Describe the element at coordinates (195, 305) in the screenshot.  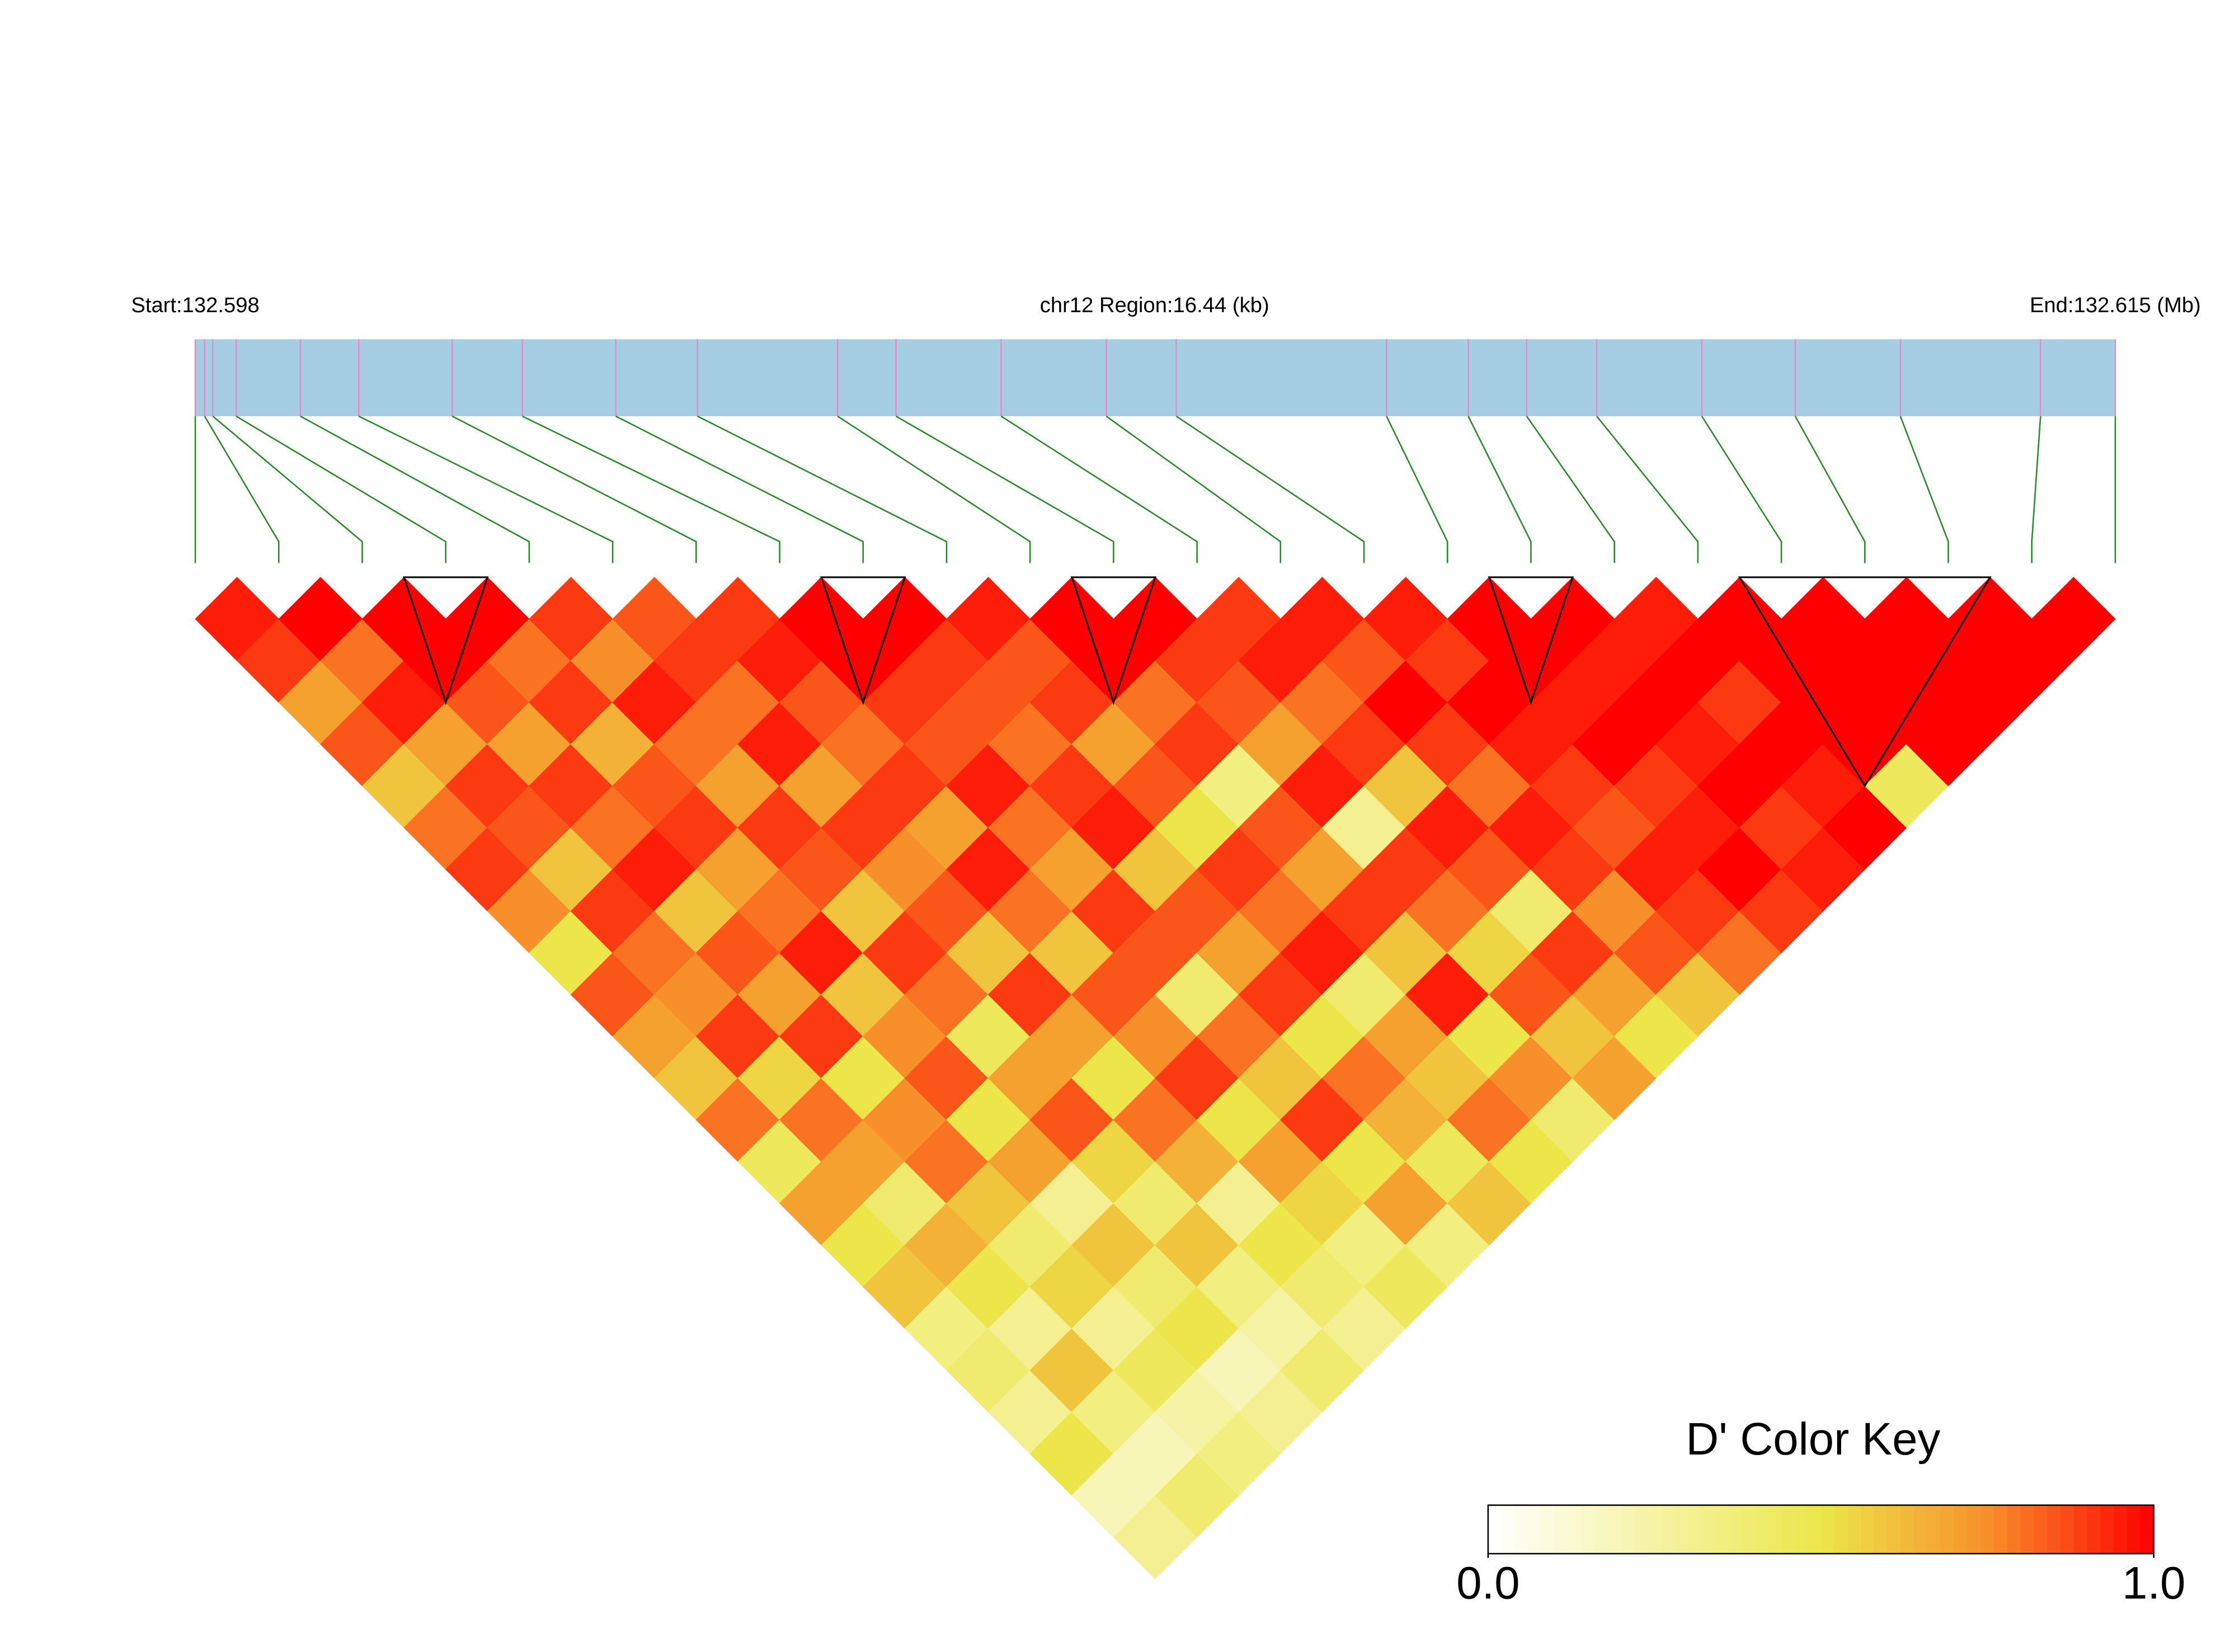
I see `start-label: Start:132.598` at that location.